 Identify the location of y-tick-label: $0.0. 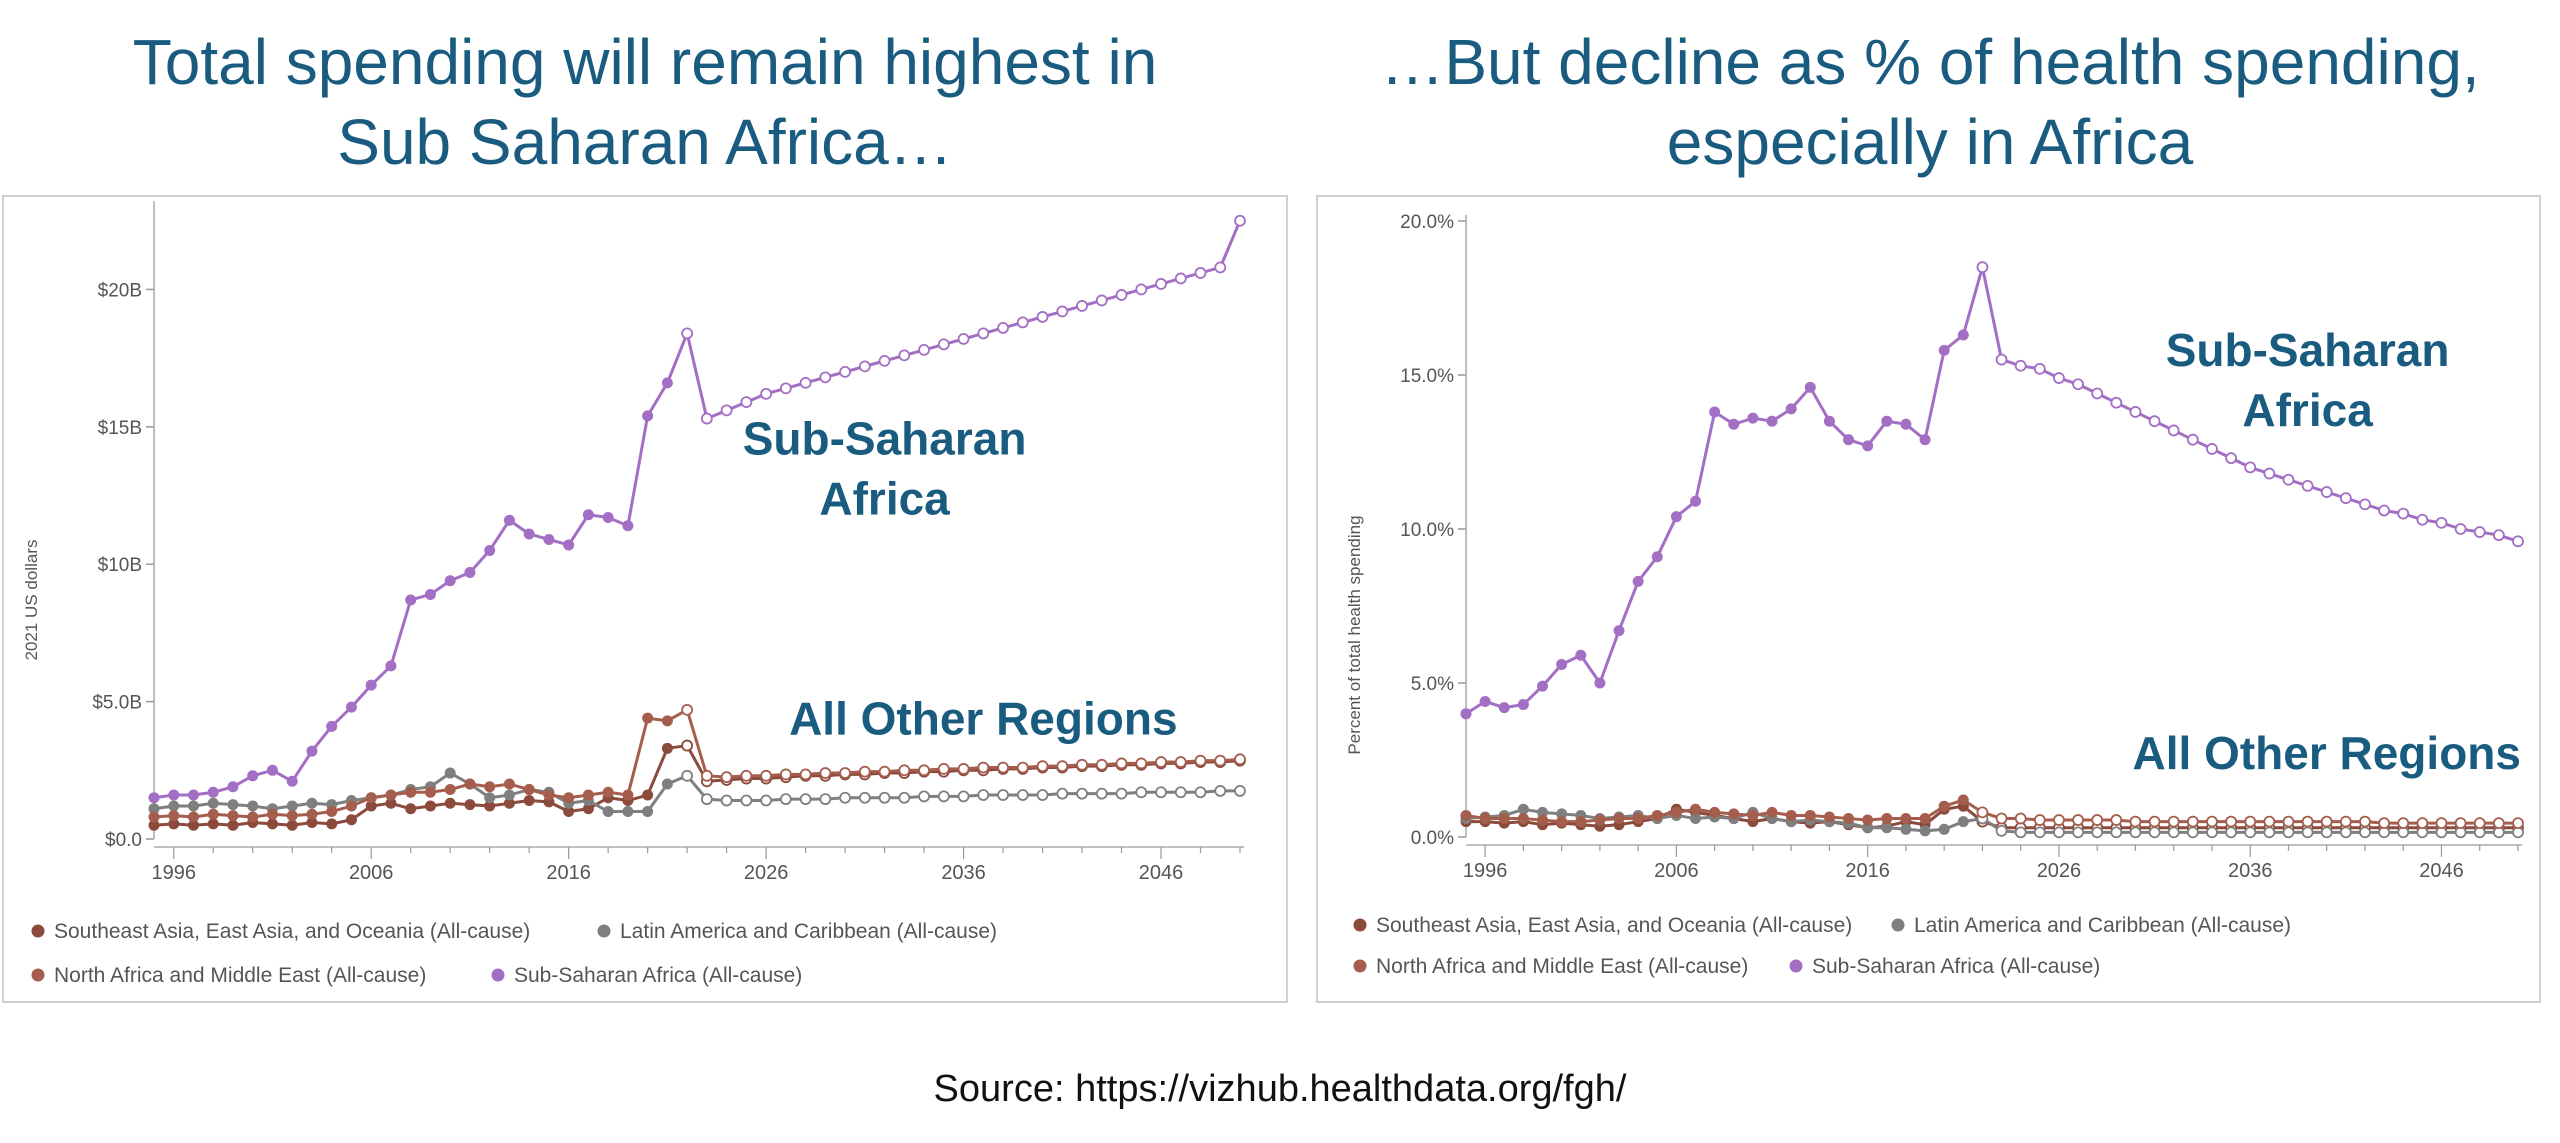
(123, 840).